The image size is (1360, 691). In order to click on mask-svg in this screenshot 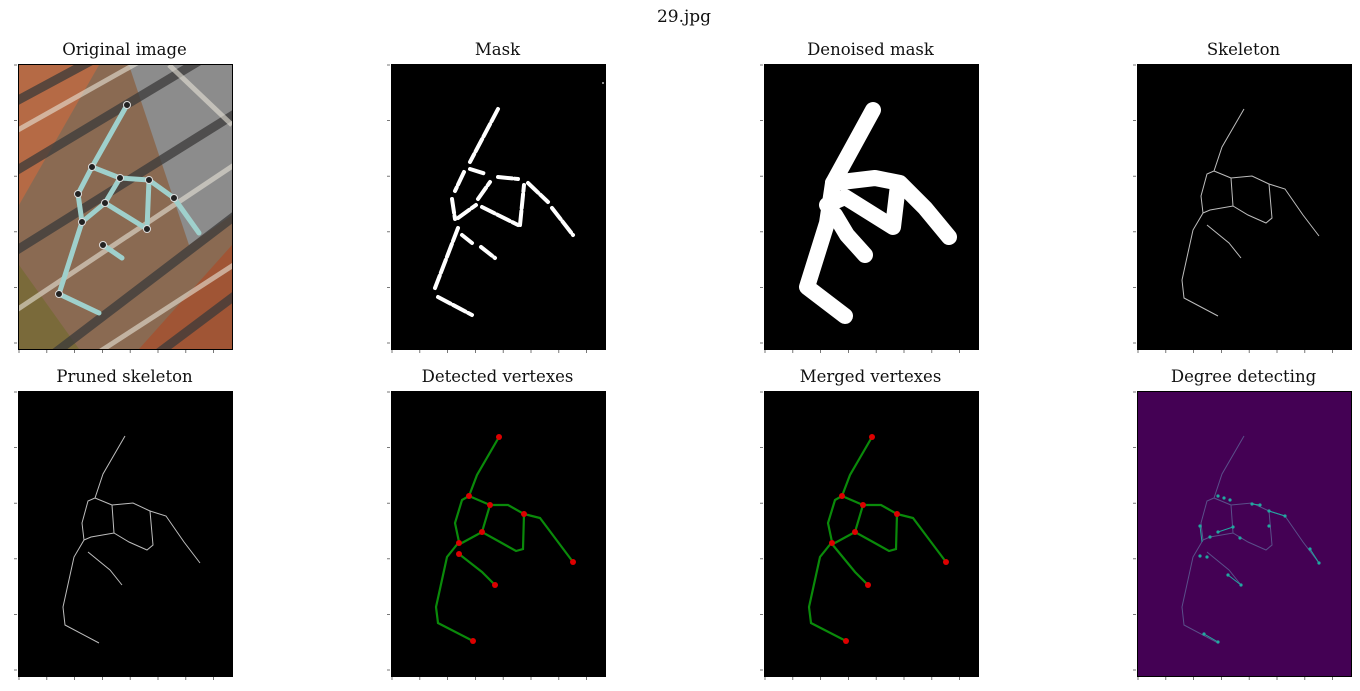, I will do `click(518, 199)`.